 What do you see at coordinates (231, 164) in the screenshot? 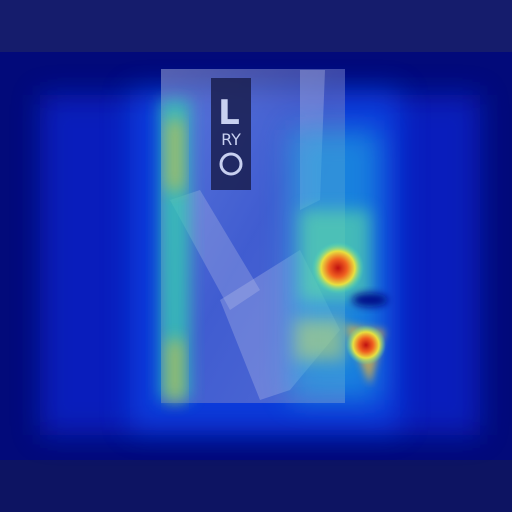
I see `marker-ring` at bounding box center [231, 164].